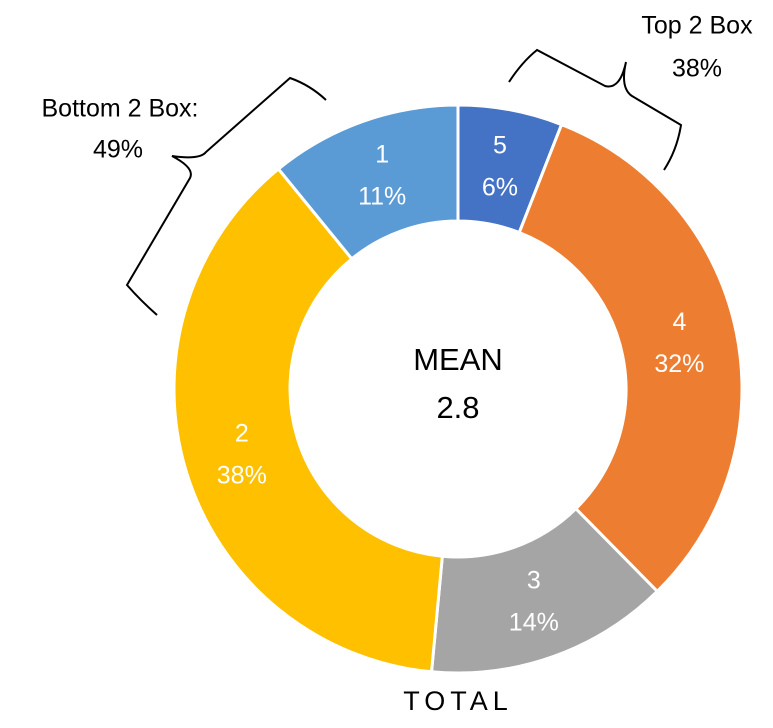 This screenshot has width=773, height=728. Describe the element at coordinates (500, 188) in the screenshot. I see `slice-value-label: 6%` at that location.